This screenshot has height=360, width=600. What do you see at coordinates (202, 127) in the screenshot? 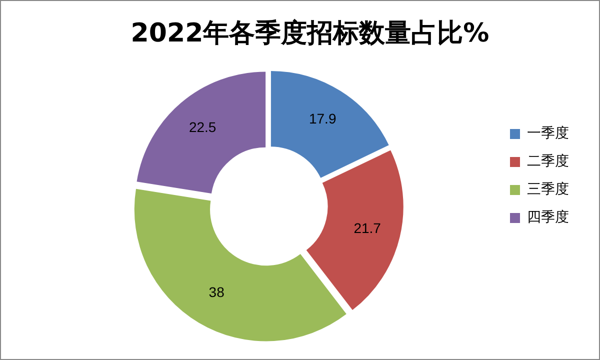
I see `data-label: 22.5` at bounding box center [202, 127].